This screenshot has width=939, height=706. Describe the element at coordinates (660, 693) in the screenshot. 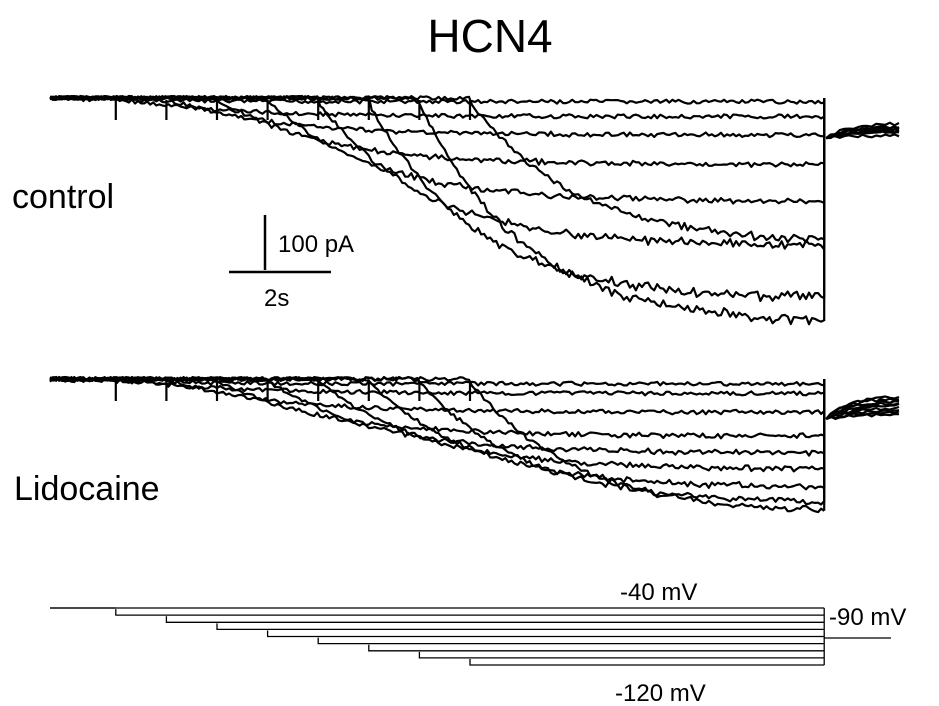

I see `voltage-label-bottom: -120 mV` at that location.